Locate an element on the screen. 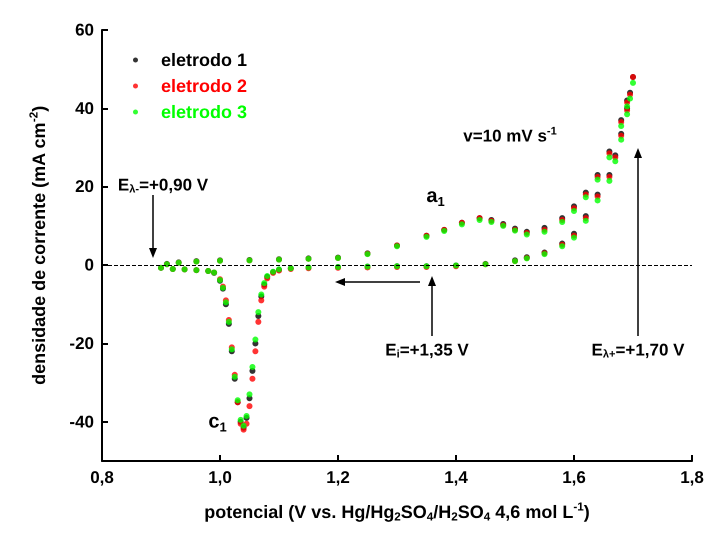 The height and width of the screenshot is (542, 726). y-tick-label: 40 is located at coordinates (84, 108).